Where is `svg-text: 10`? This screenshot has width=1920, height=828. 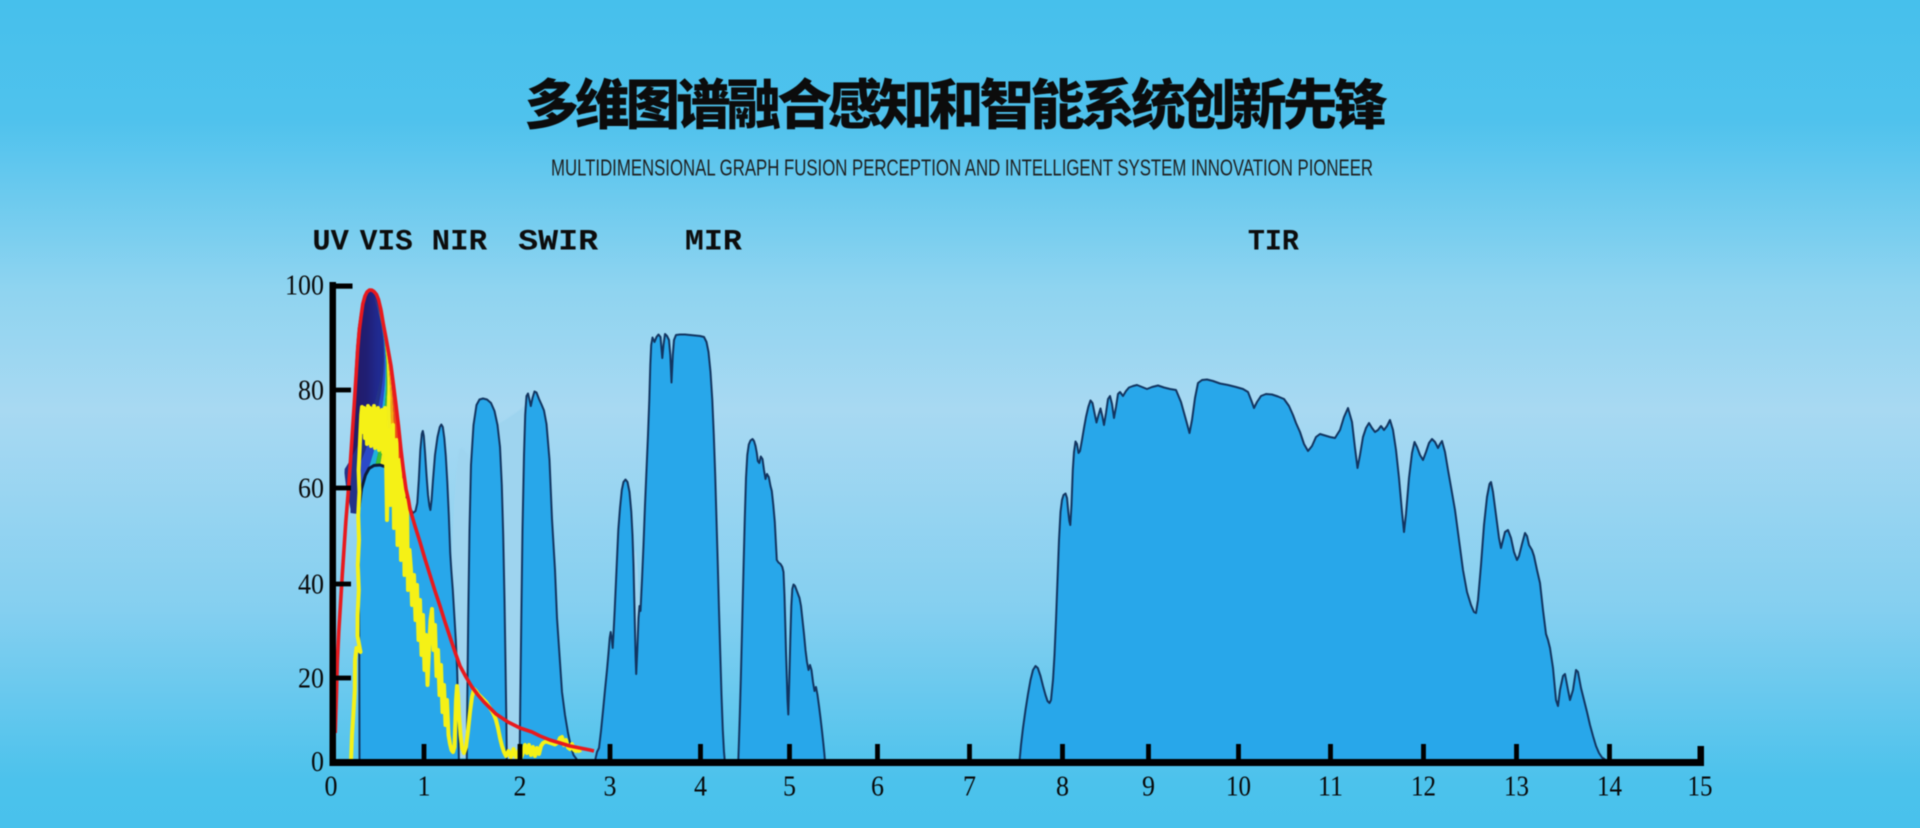
svg-text: 10 is located at coordinates (1238, 786).